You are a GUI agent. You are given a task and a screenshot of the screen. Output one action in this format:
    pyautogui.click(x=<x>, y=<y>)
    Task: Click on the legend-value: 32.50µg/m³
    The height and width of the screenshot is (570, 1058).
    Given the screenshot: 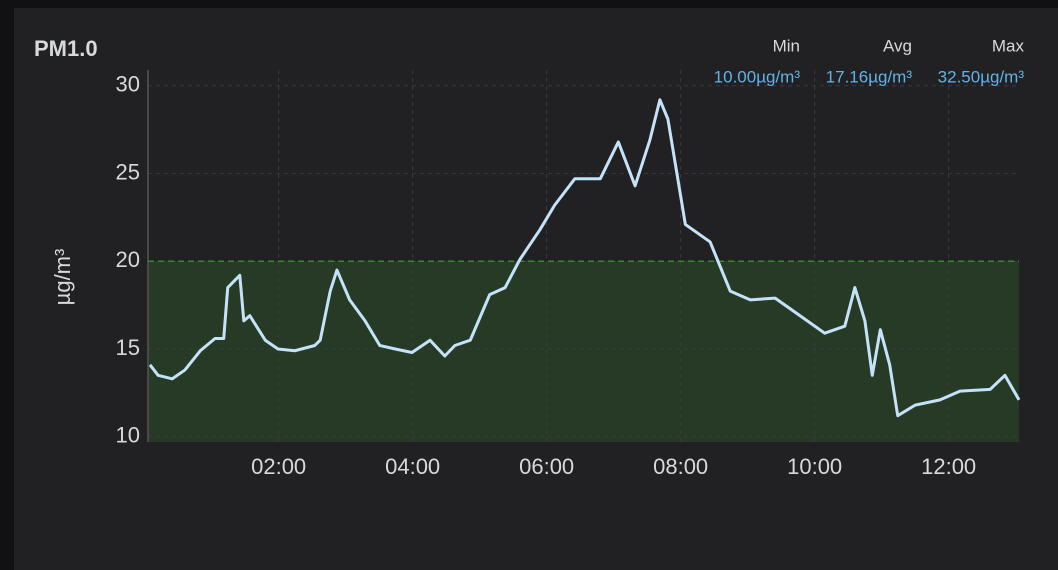 What is the action you would take?
    pyautogui.click(x=981, y=76)
    